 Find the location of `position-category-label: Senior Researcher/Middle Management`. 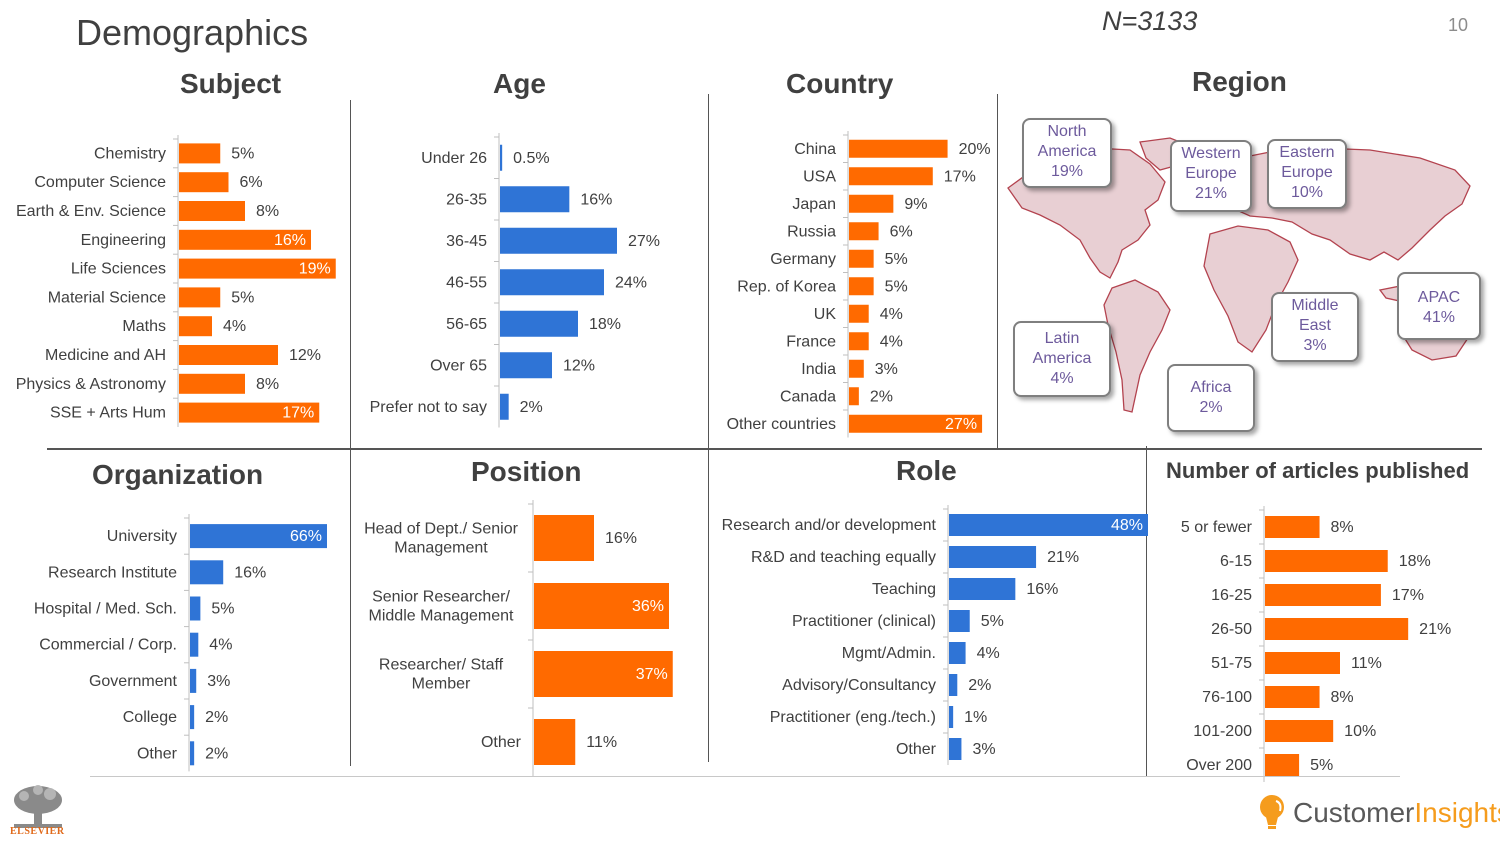

position-category-label: Senior Researcher/Middle Management is located at coordinates (442, 607).